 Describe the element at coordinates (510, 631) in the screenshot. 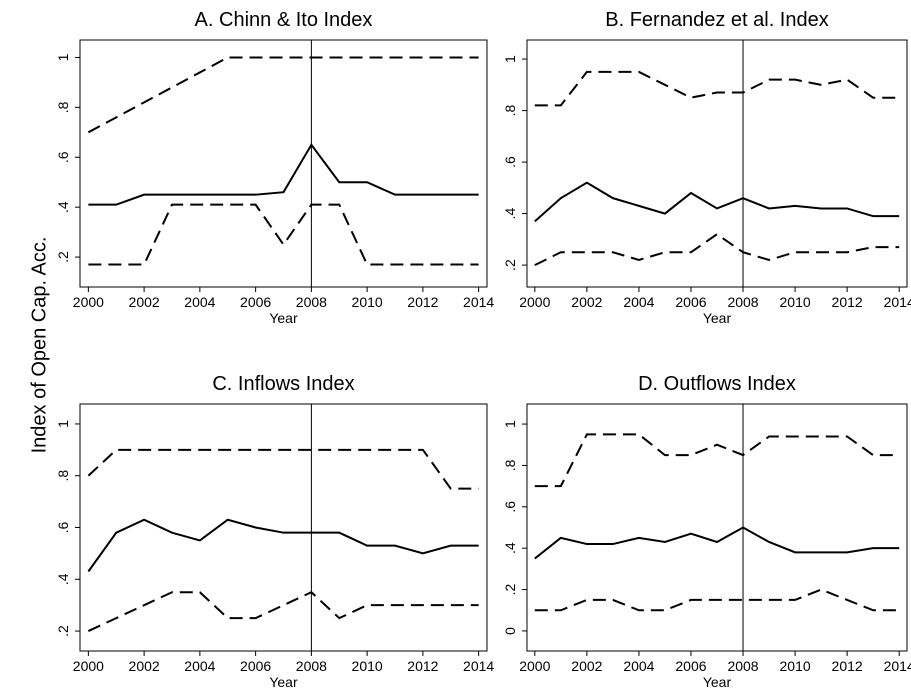

I see `y-tick-label: 0` at that location.